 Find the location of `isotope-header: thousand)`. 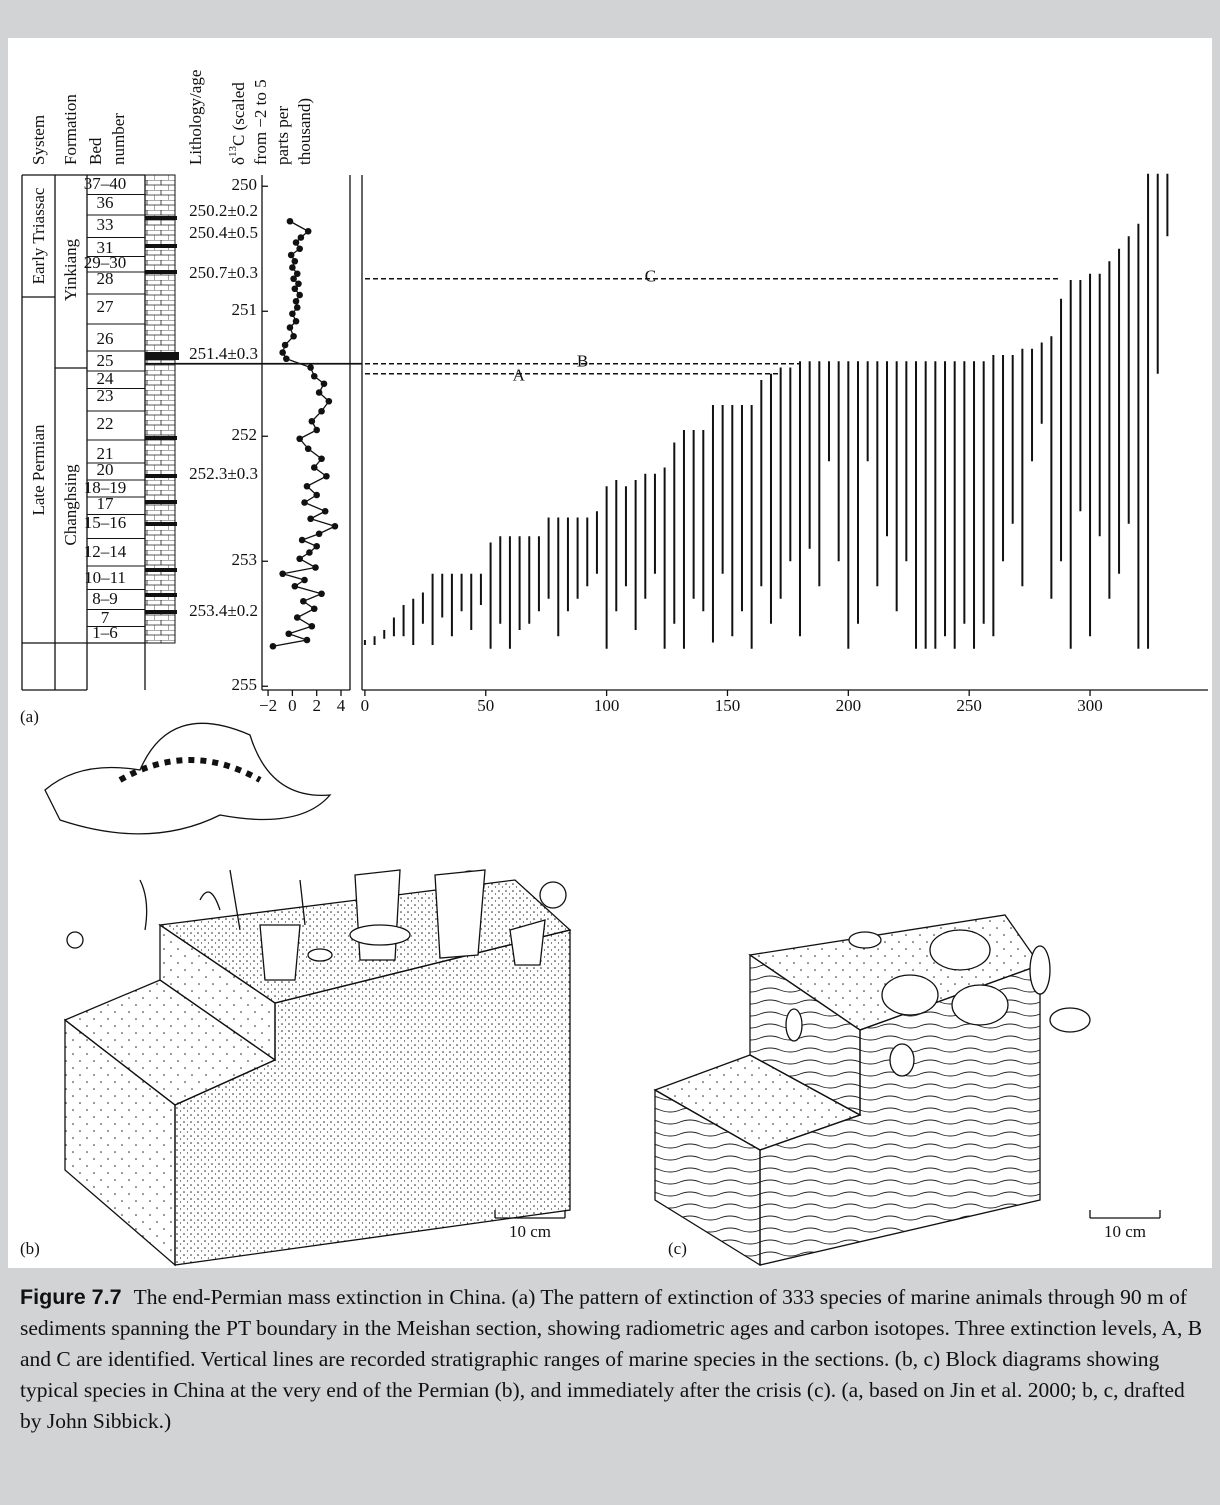

isotope-header: thousand) is located at coordinates (304, 131).